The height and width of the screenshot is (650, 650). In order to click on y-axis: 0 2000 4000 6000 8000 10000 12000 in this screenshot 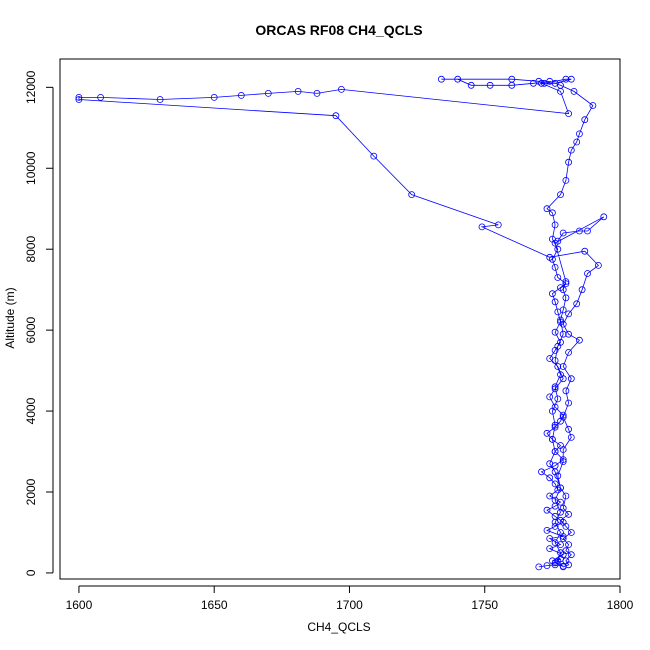, I will do `click(39, 323)`.